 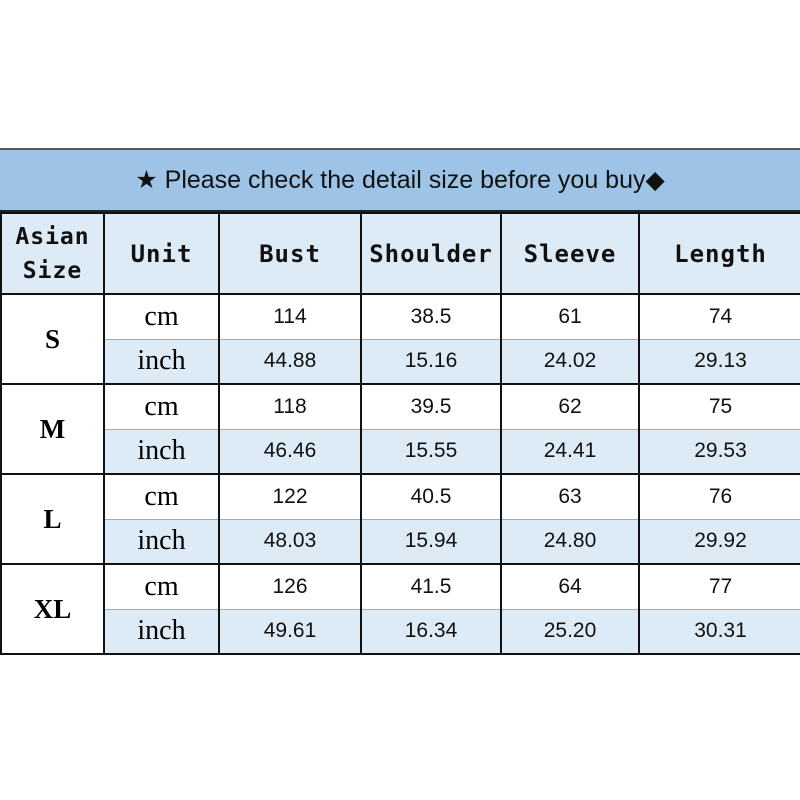 I want to click on length-cell: 29.92, so click(x=719, y=541).